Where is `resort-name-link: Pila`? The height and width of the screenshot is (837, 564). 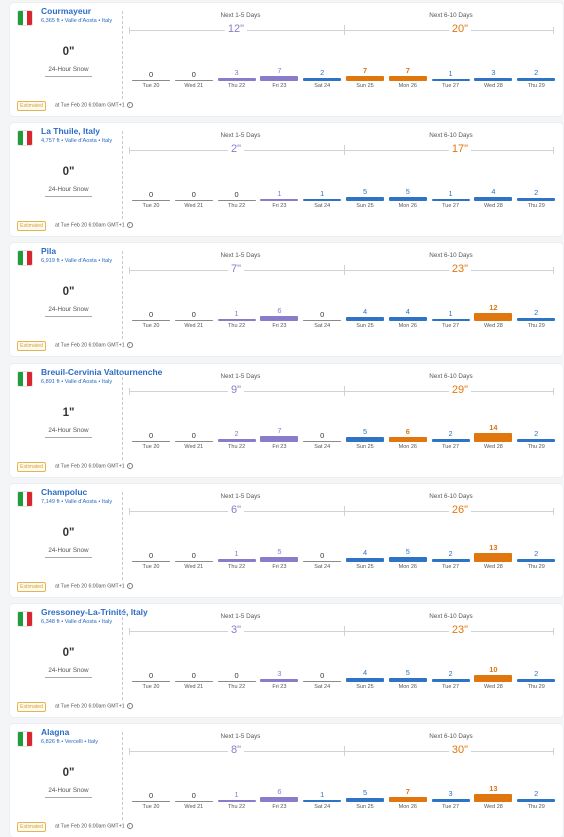
resort-name-link: Pila is located at coordinates (49, 251).